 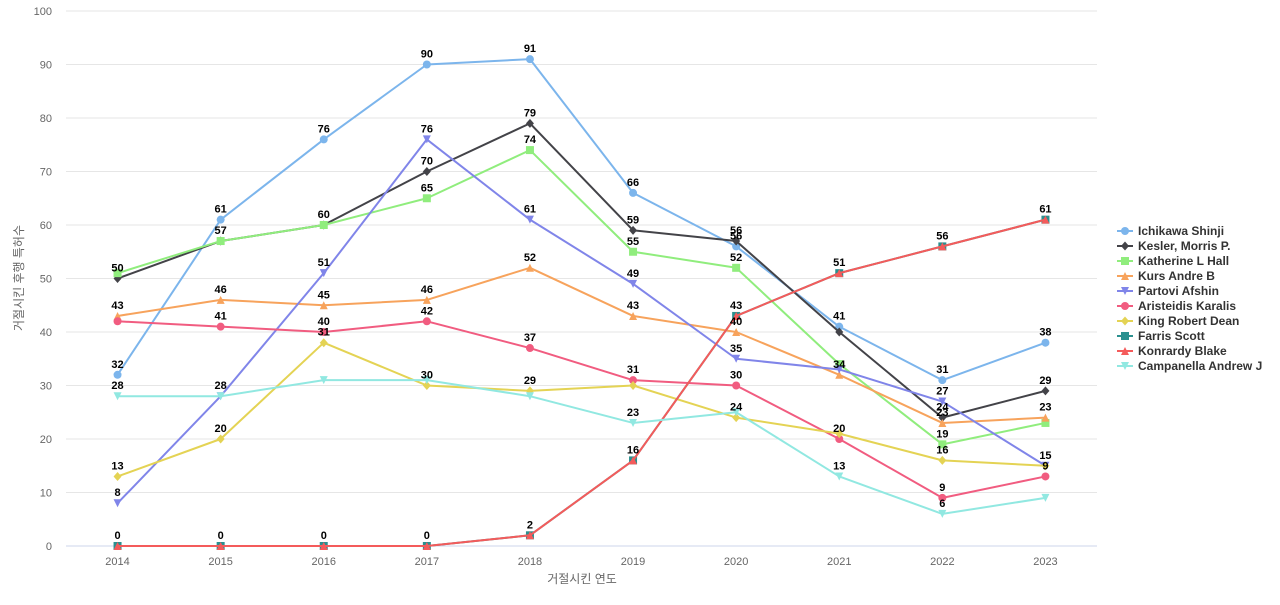 What do you see at coordinates (427, 290) in the screenshot?
I see `data-label: 46` at bounding box center [427, 290].